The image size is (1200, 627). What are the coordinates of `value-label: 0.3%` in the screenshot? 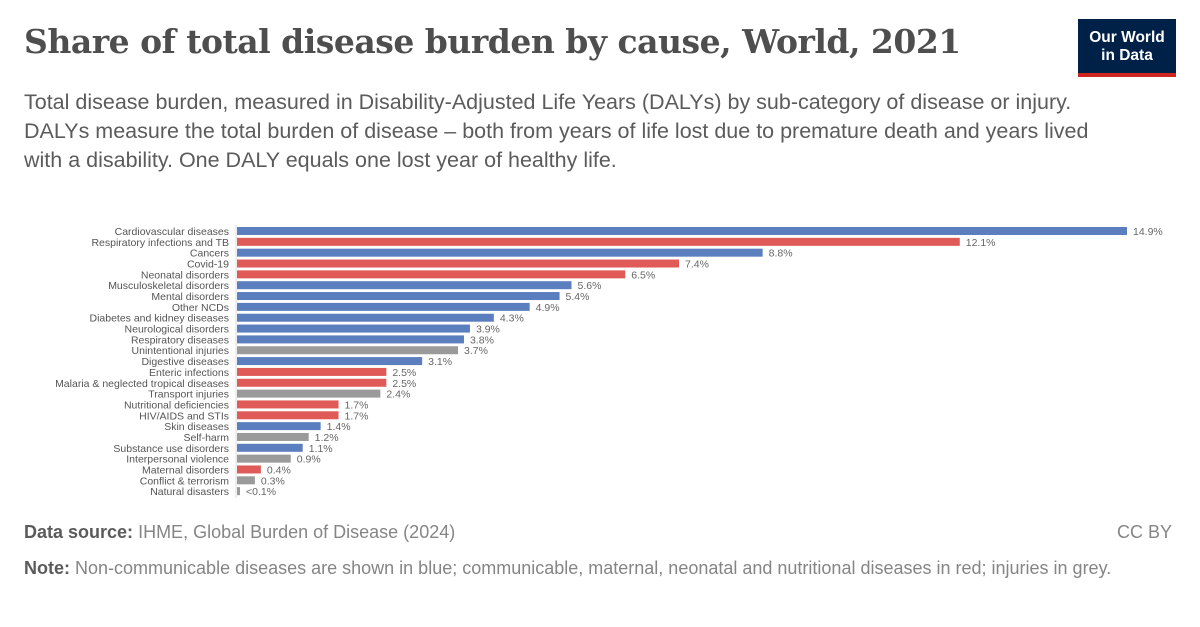 It's located at (273, 481).